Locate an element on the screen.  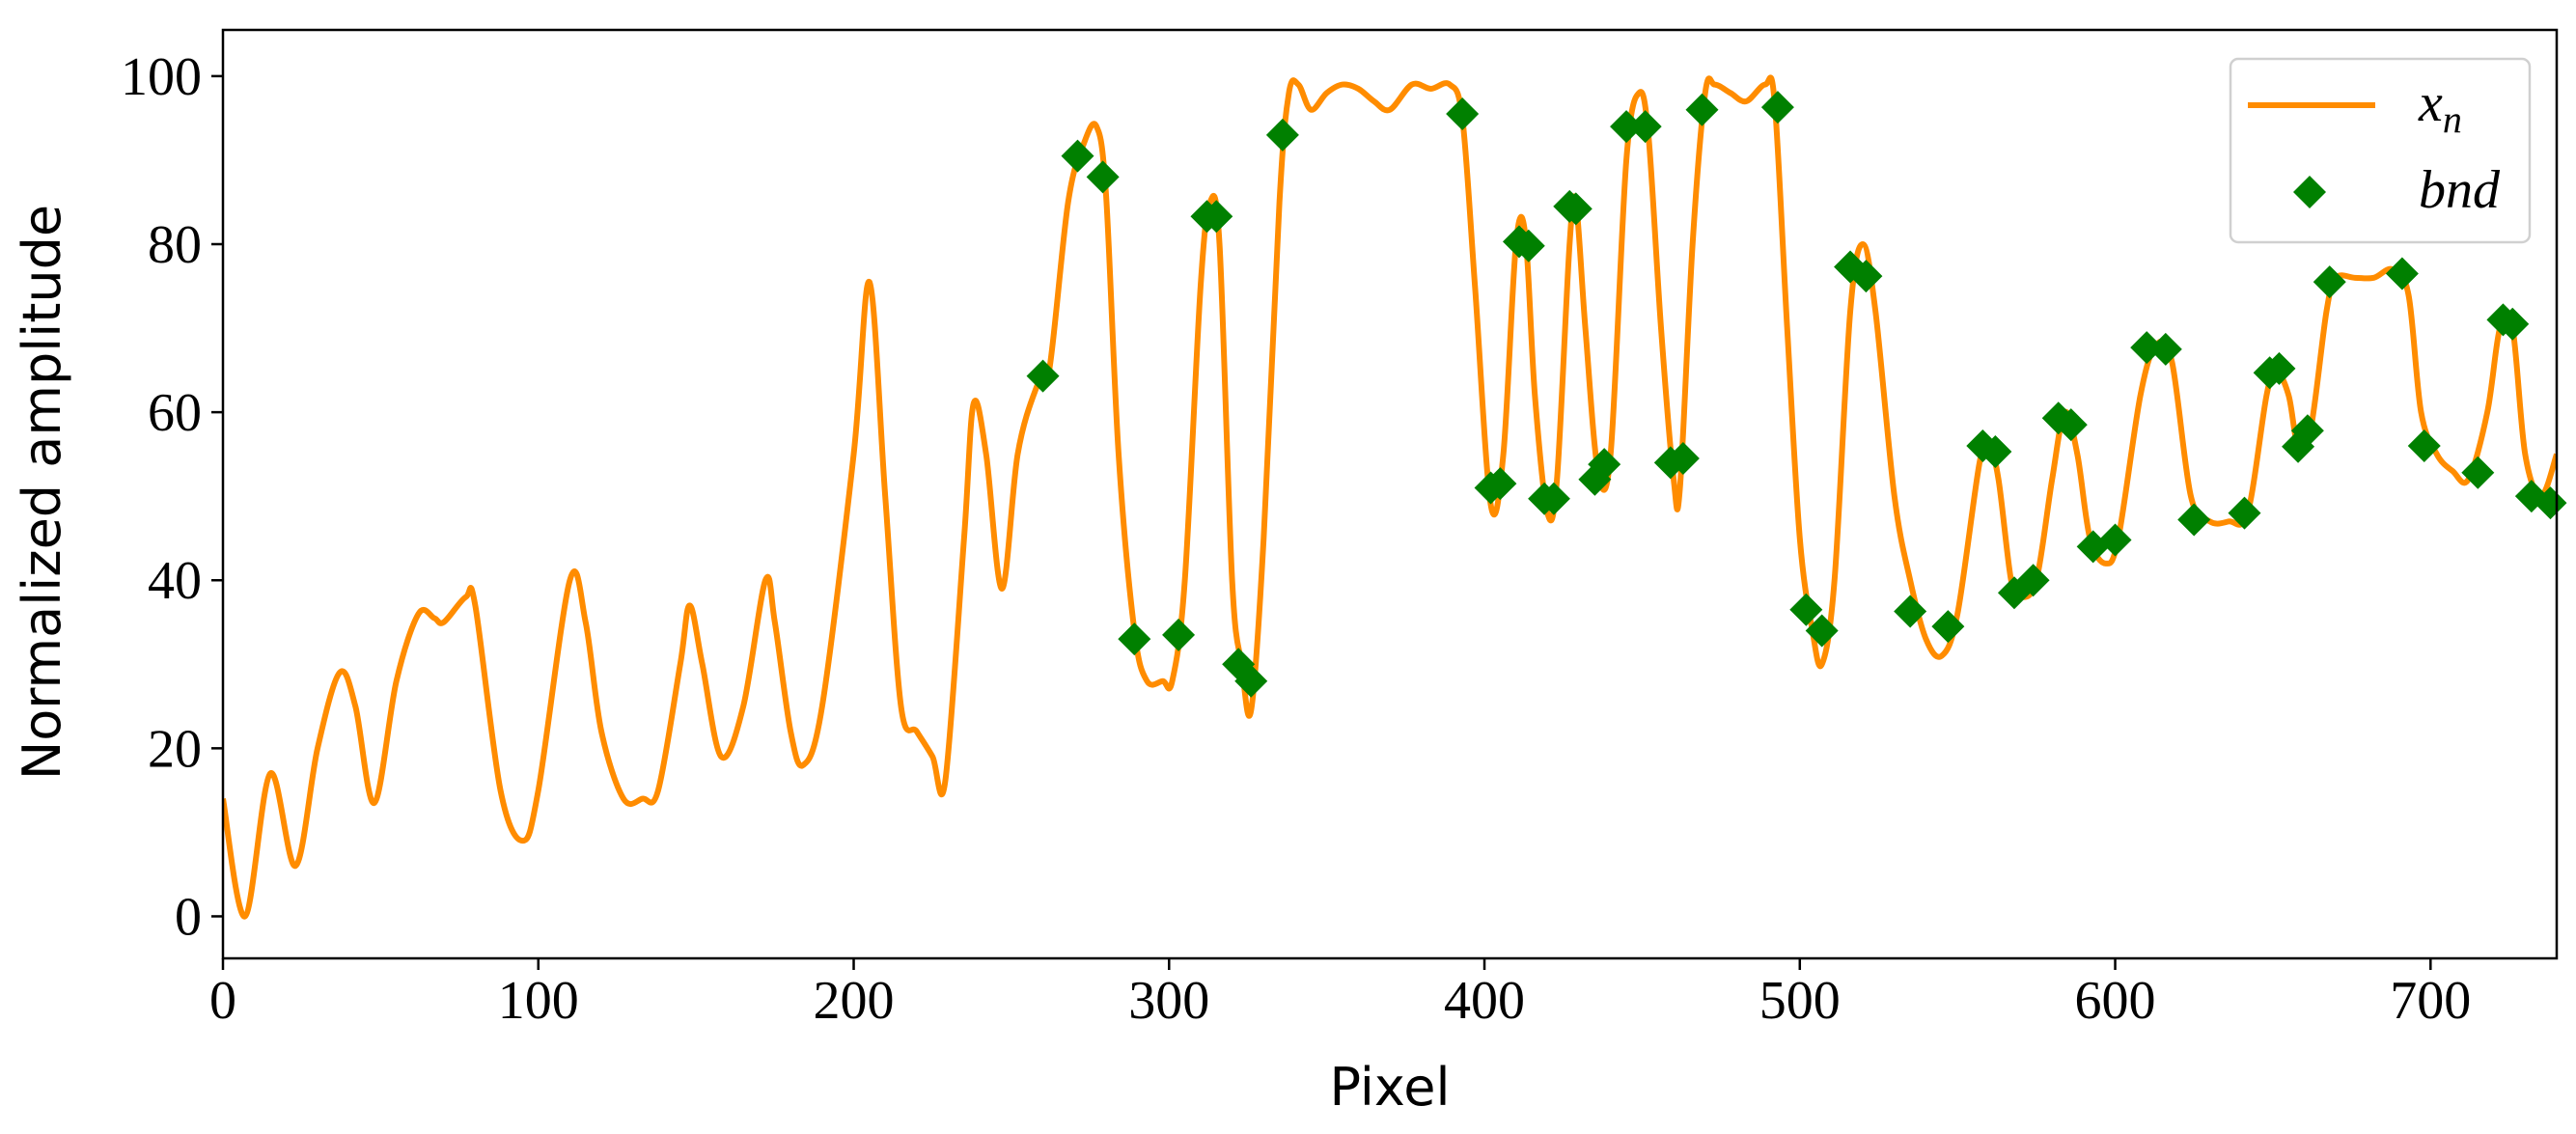
x-tick-label: 500 is located at coordinates (1800, 1001).